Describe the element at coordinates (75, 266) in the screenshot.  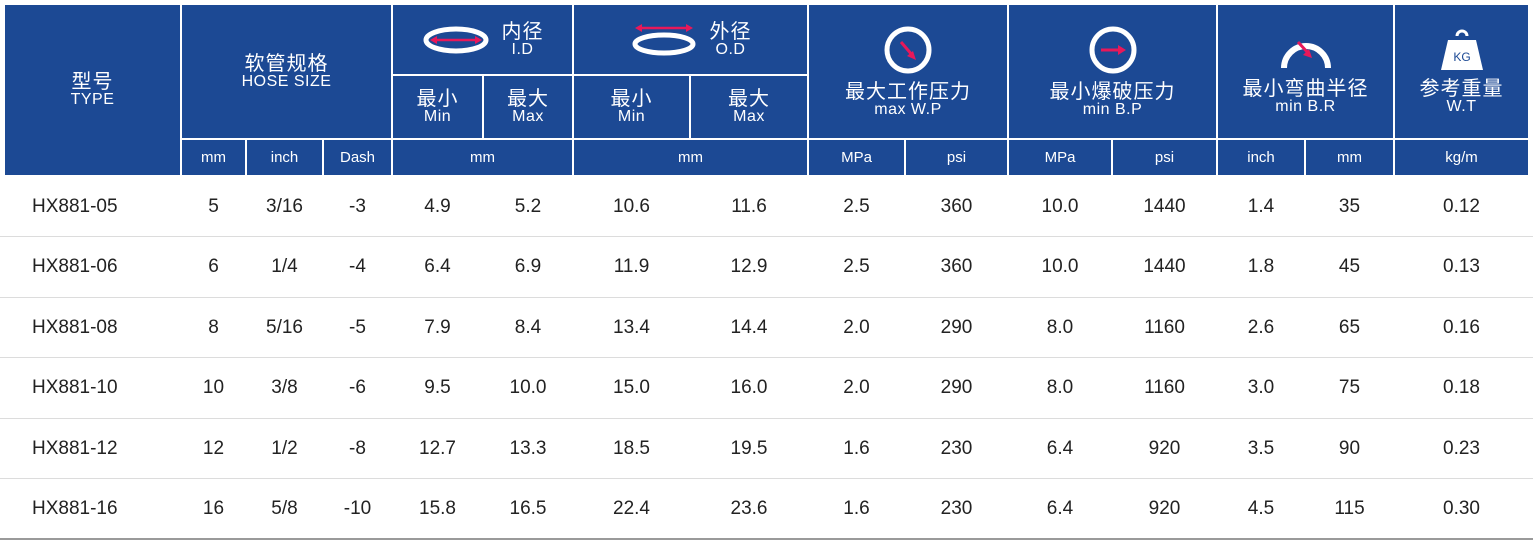
I see `cell-model: HX881-06` at that location.